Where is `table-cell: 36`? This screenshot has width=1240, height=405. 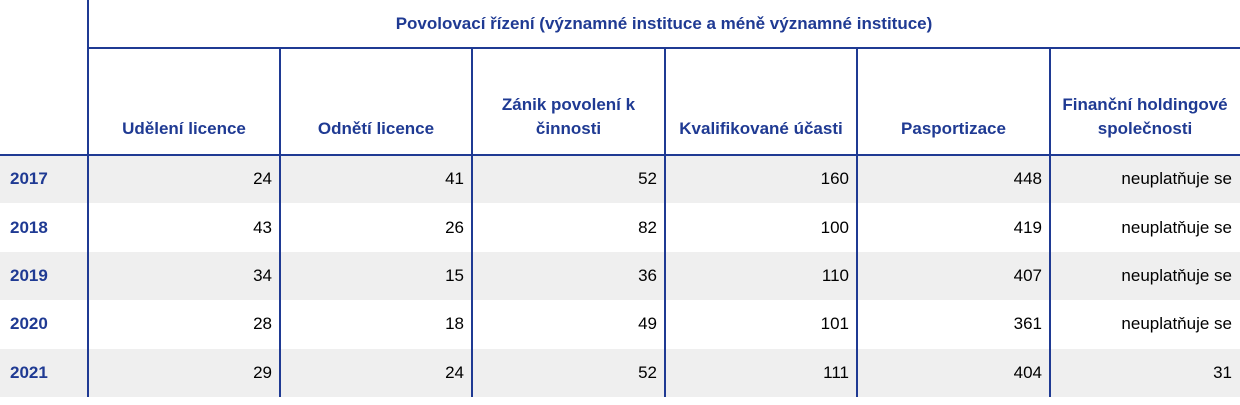 table-cell: 36 is located at coordinates (647, 275).